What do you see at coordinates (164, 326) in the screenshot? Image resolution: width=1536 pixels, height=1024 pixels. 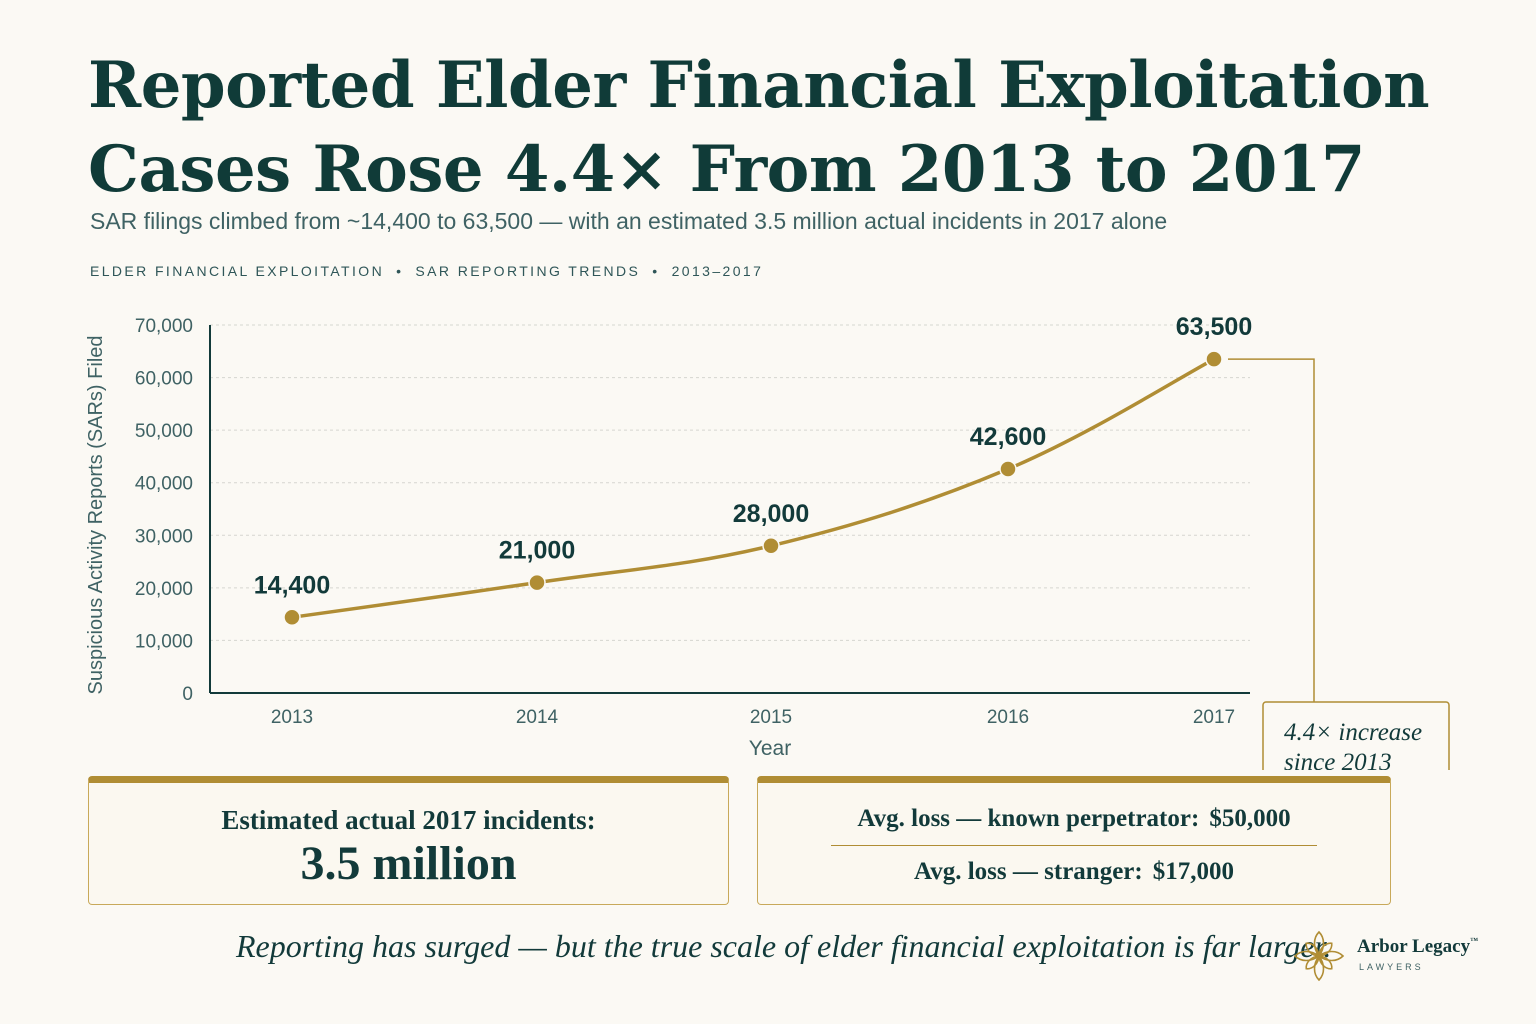 I see `y-tick-label: 70,000` at bounding box center [164, 326].